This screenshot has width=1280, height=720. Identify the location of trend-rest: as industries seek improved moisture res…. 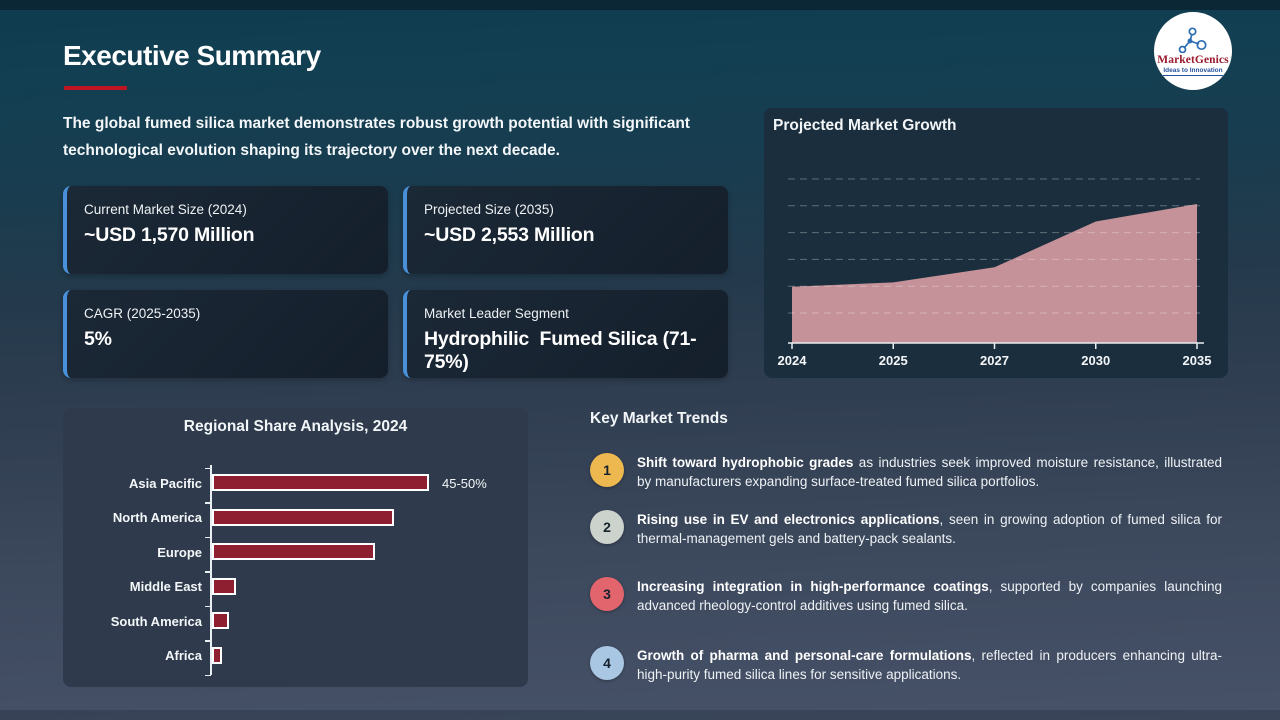
(930, 472).